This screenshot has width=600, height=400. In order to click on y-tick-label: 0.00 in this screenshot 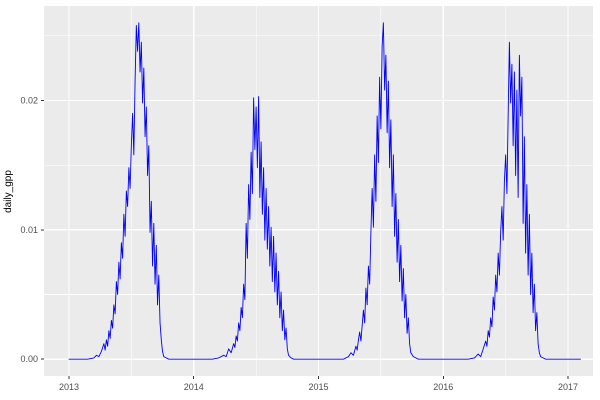, I will do `click(29, 359)`.